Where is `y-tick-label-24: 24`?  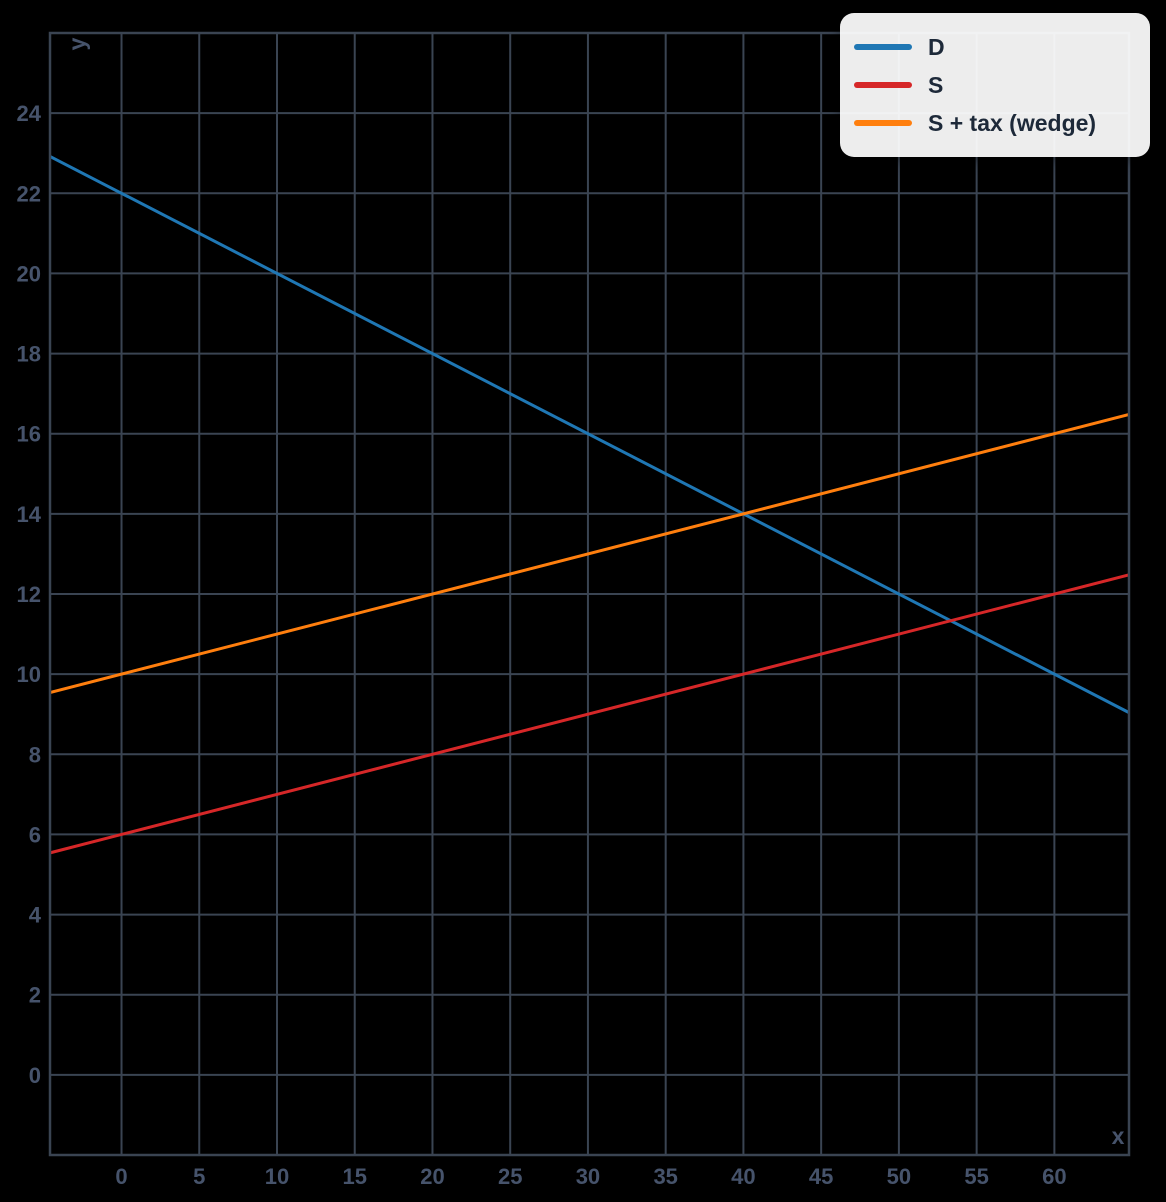
y-tick-label-24: 24 is located at coordinates (29, 113).